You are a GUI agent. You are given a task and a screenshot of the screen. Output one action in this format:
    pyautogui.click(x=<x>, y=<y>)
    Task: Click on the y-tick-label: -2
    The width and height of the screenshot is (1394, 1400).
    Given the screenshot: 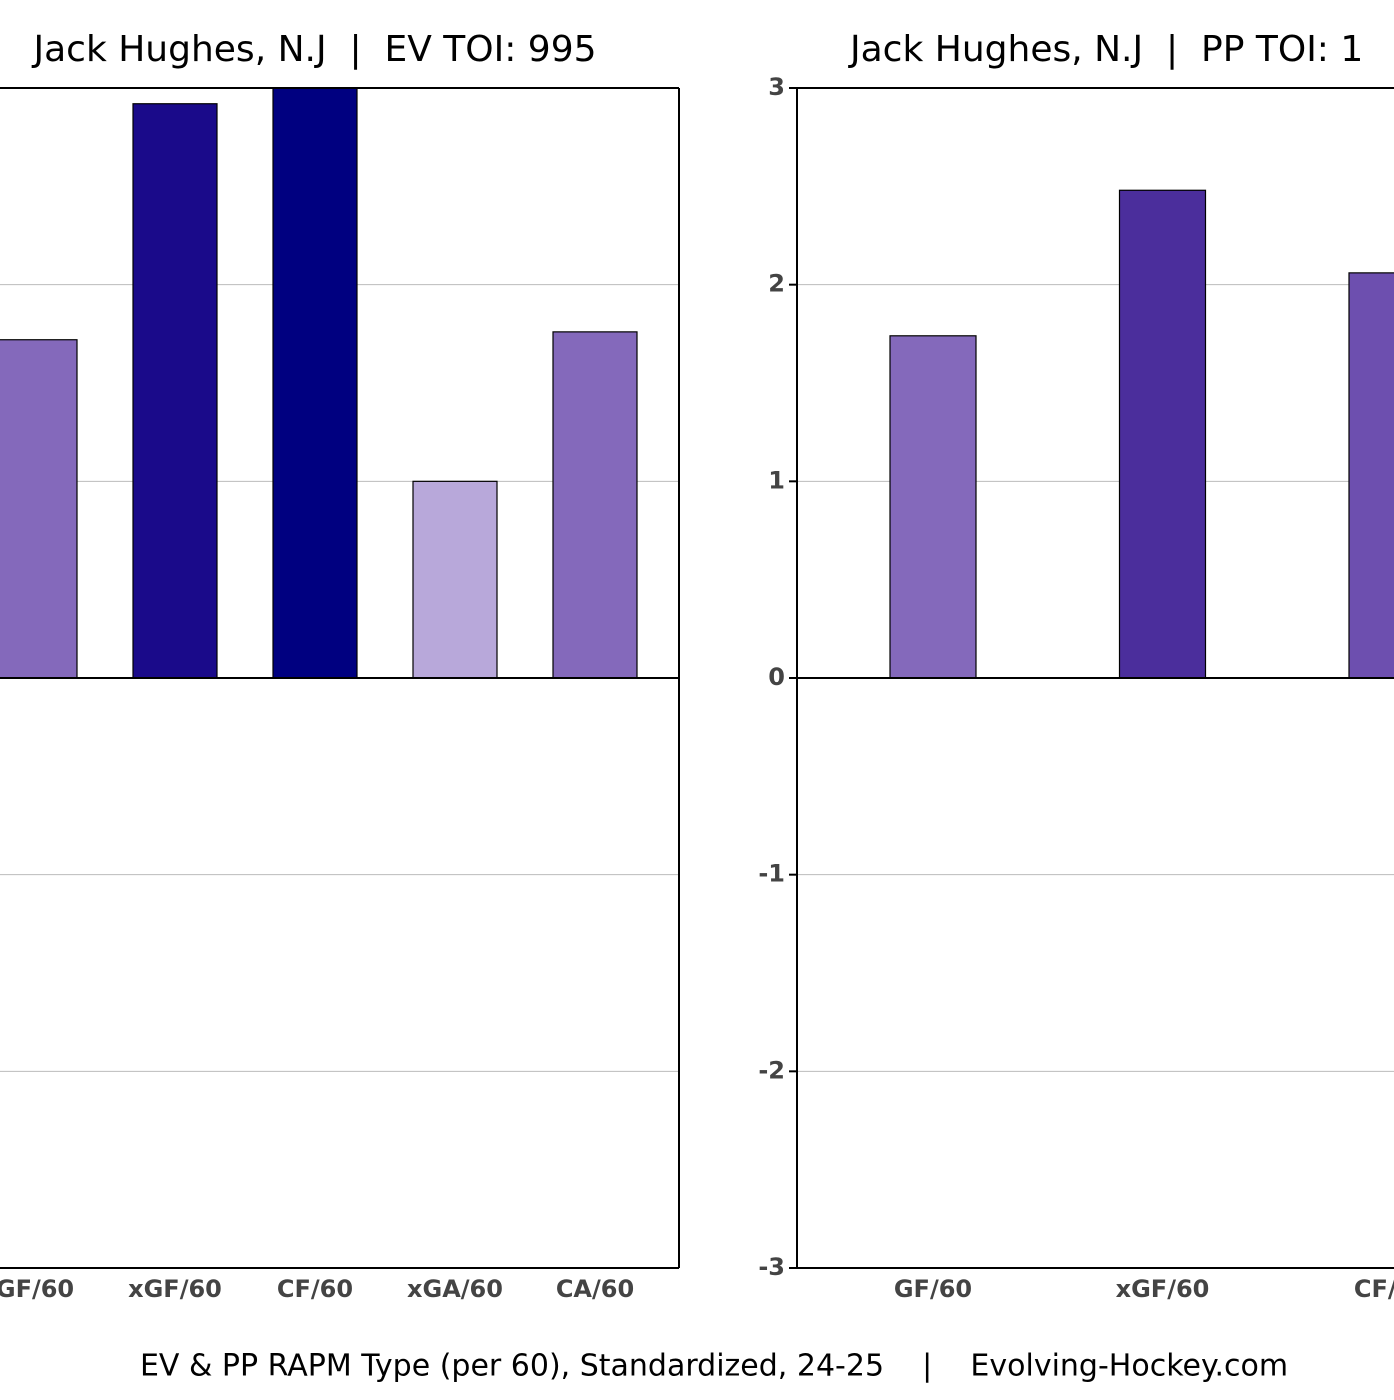 What is the action you would take?
    pyautogui.click(x=771, y=1070)
    